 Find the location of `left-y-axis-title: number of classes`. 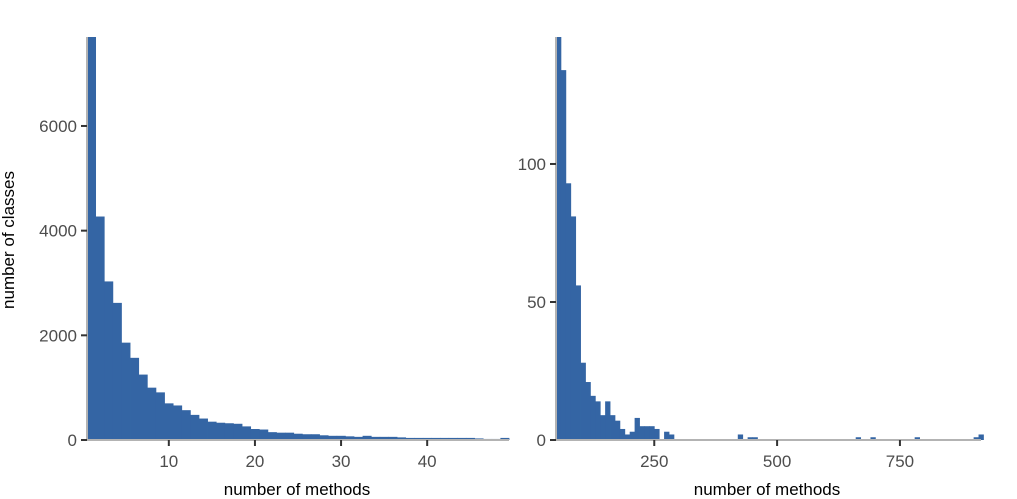

left-y-axis-title: number of classes is located at coordinates (9, 240).